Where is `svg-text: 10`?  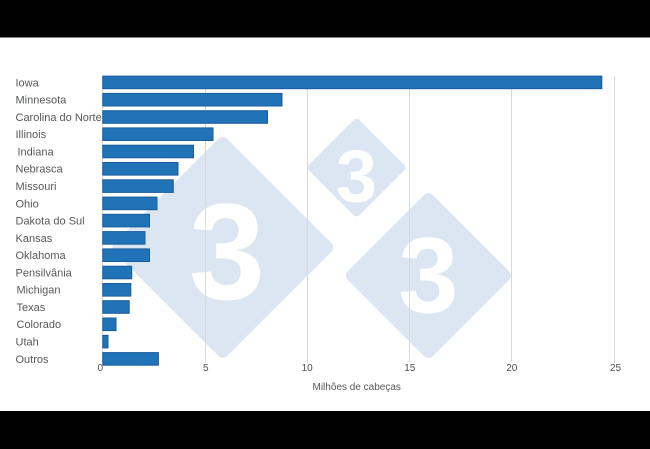
svg-text: 10 is located at coordinates (308, 368).